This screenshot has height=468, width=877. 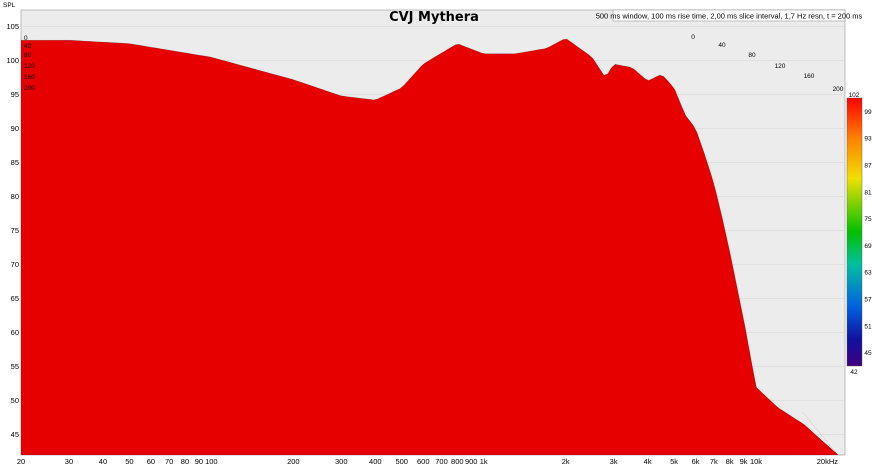 What do you see at coordinates (401, 461) in the screenshot?
I see `x-tick-label: 500` at bounding box center [401, 461].